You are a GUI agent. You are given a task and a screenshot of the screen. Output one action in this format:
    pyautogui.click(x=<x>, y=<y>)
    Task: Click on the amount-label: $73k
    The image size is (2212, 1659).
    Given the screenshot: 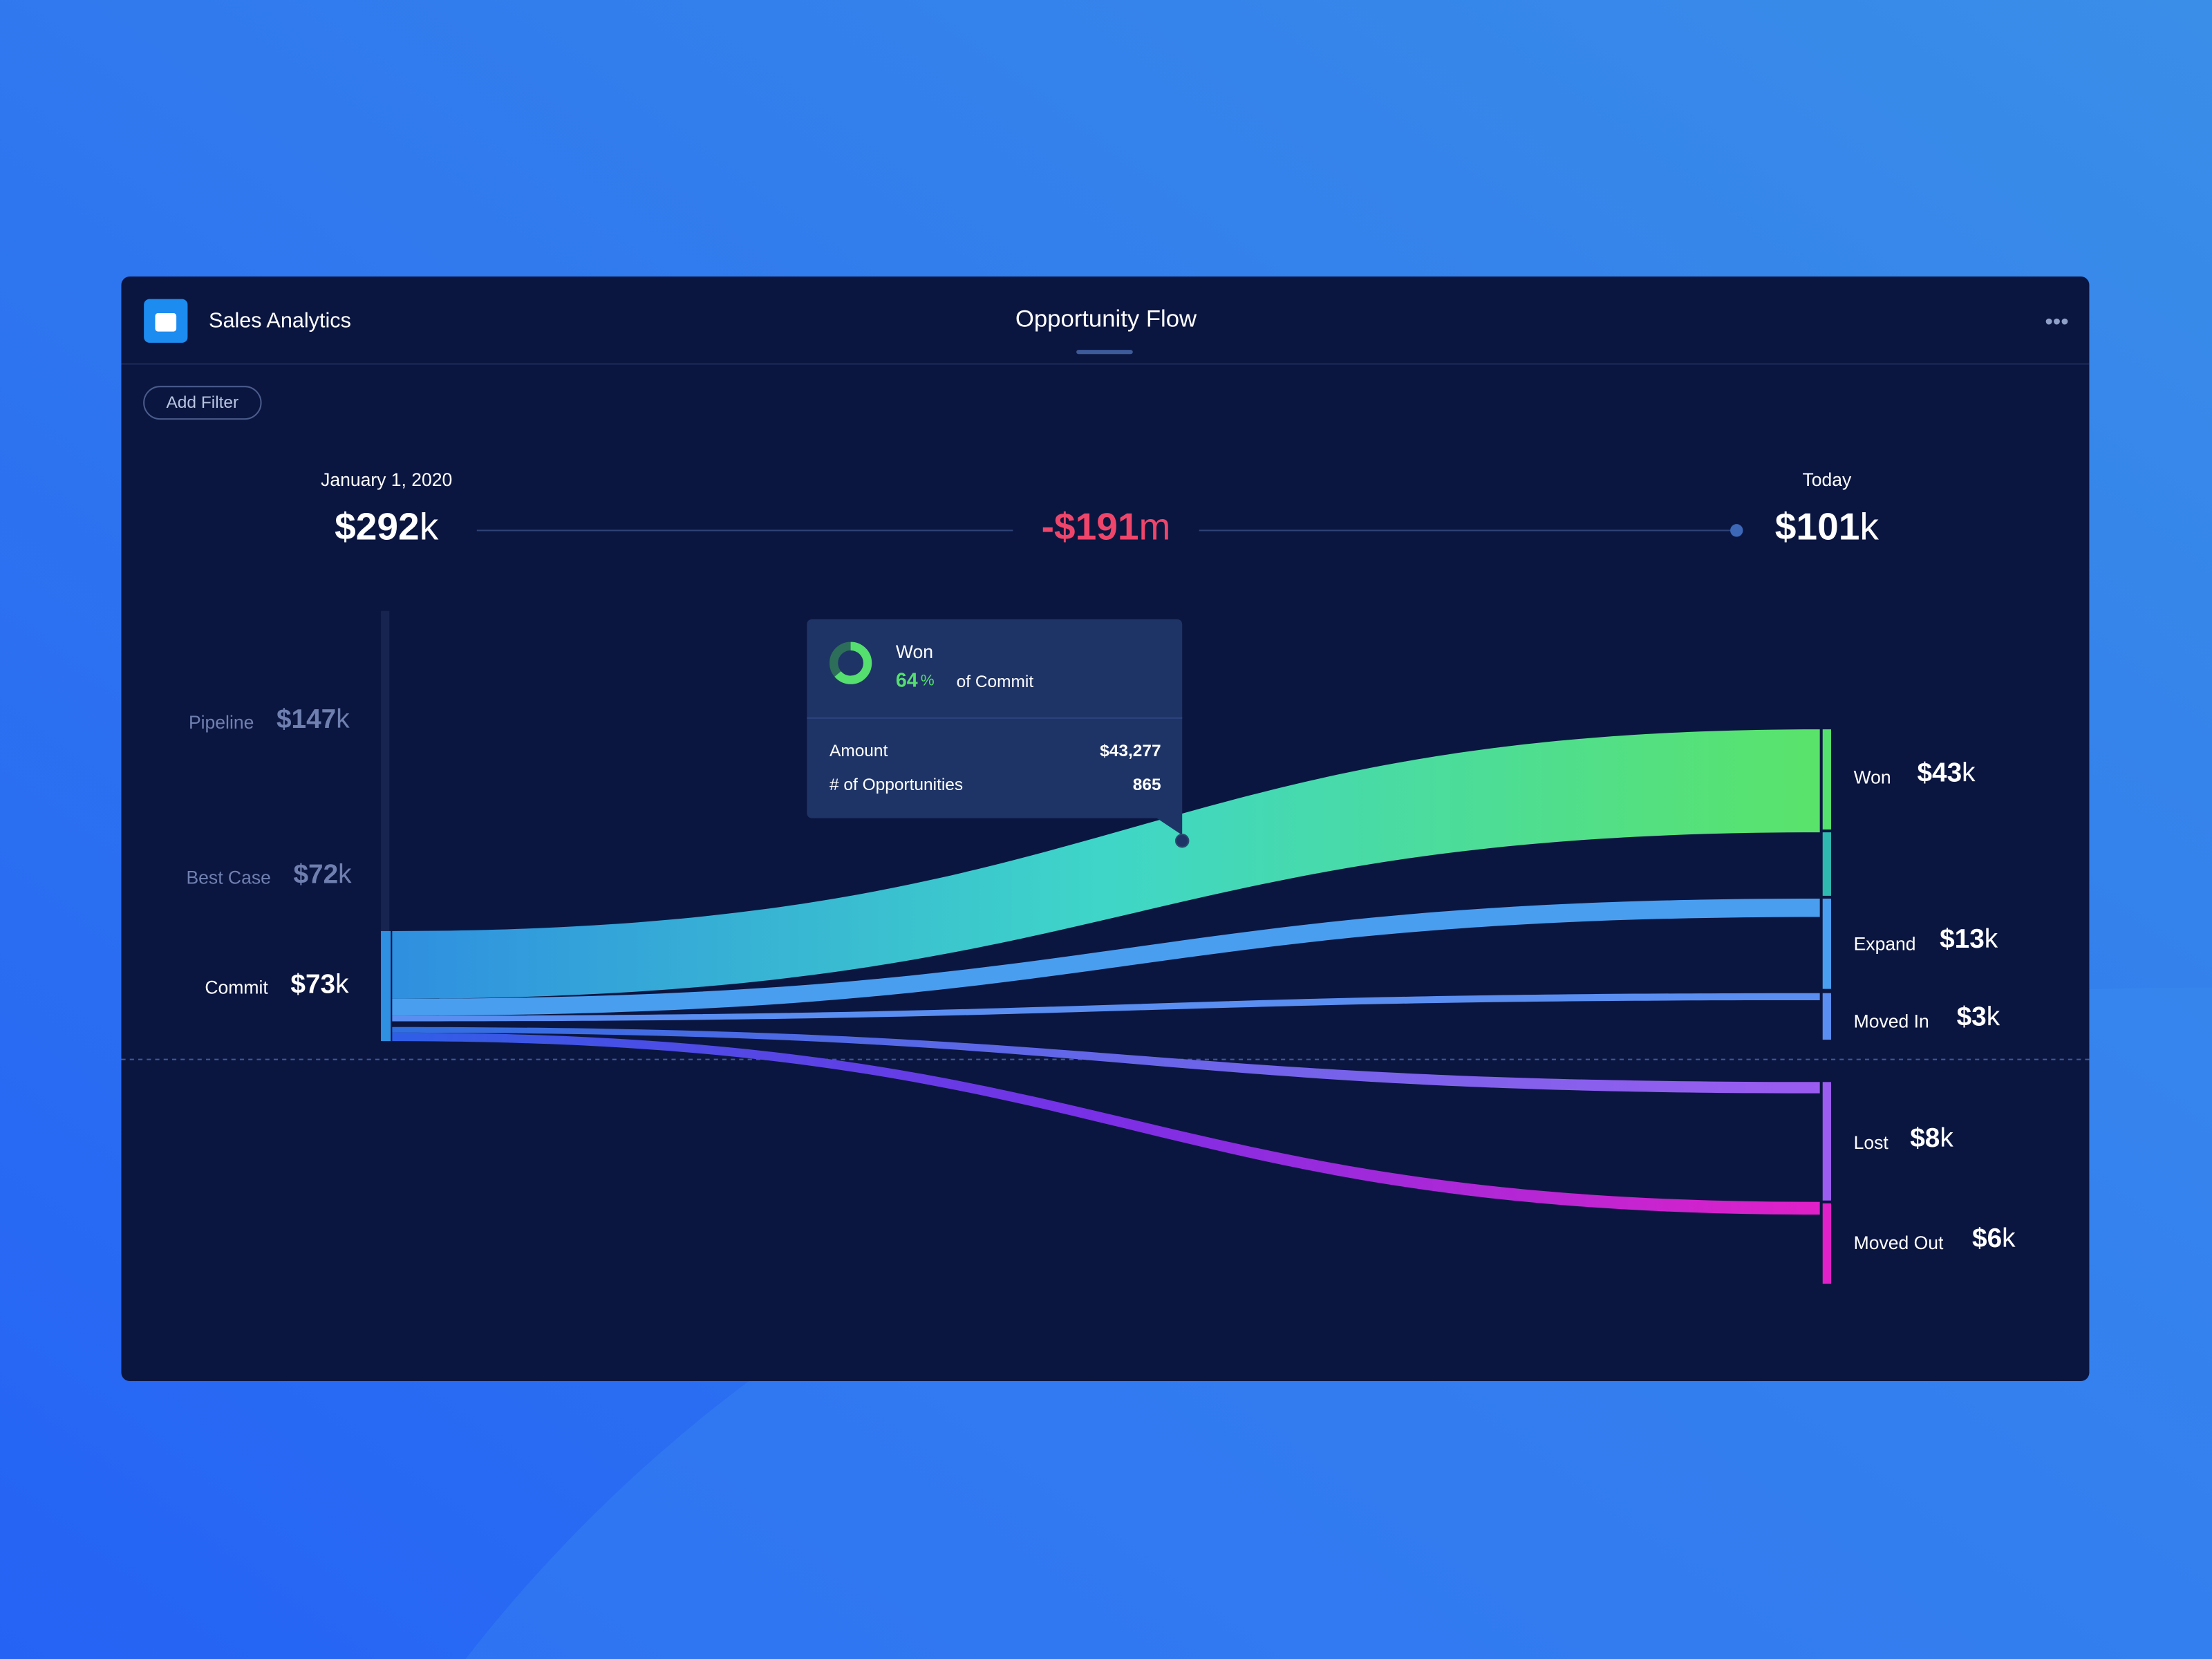 What is the action you would take?
    pyautogui.click(x=320, y=985)
    